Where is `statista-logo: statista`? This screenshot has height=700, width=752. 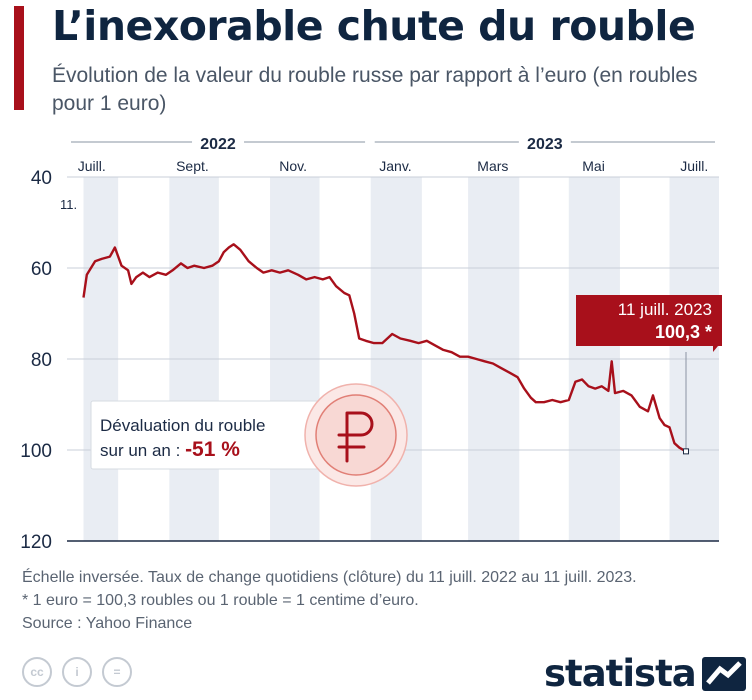
statista-logo: statista is located at coordinates (645, 673).